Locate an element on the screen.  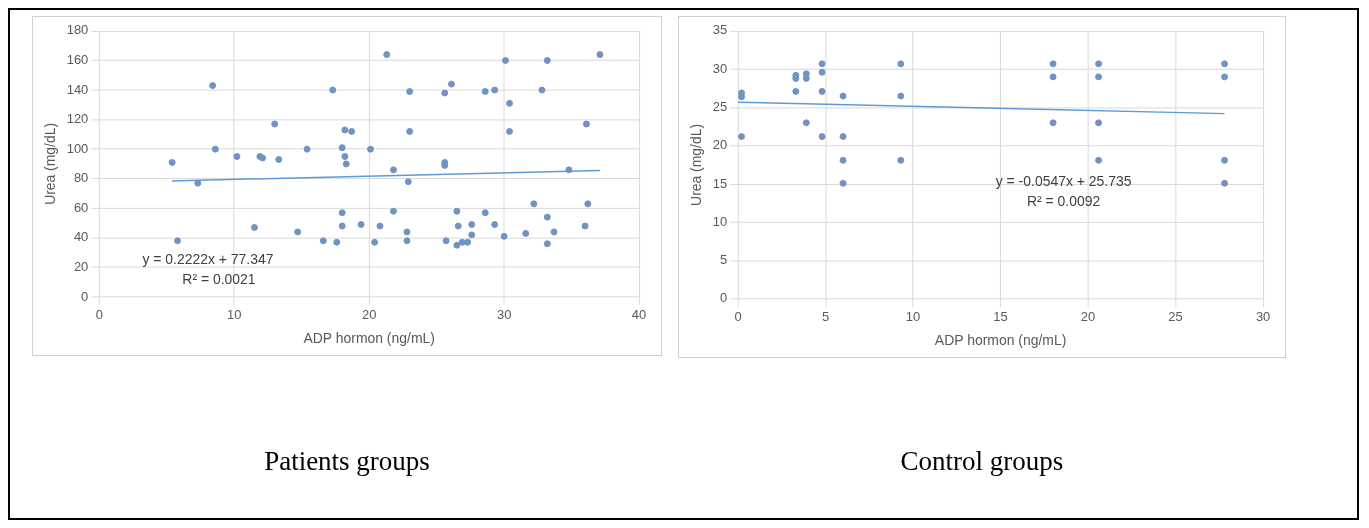
x-tick-label: 25 is located at coordinates (1175, 317).